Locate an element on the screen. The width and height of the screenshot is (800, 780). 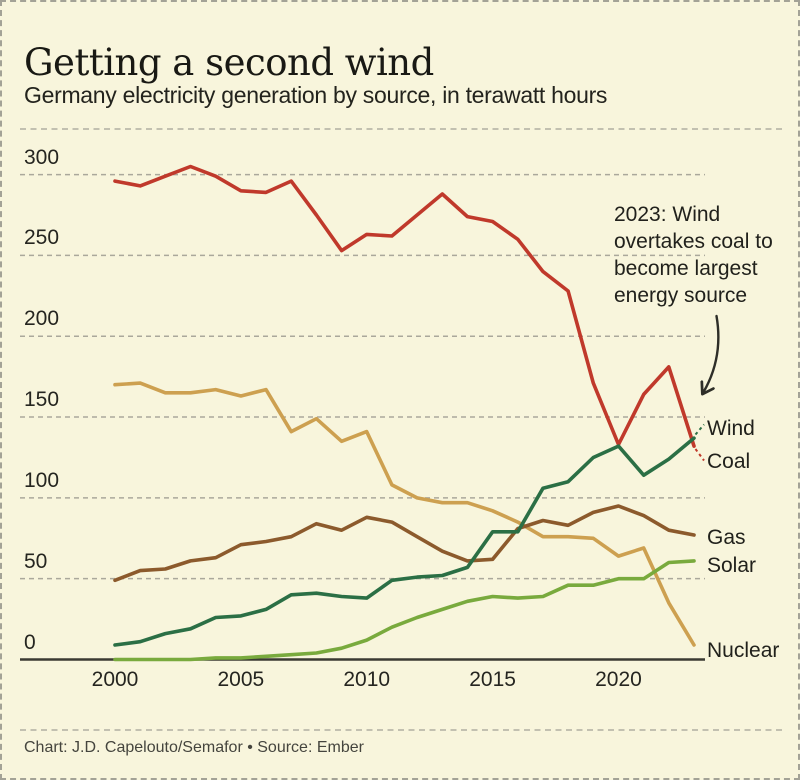
y-axis-tick-label-150: 150 is located at coordinates (42, 400).